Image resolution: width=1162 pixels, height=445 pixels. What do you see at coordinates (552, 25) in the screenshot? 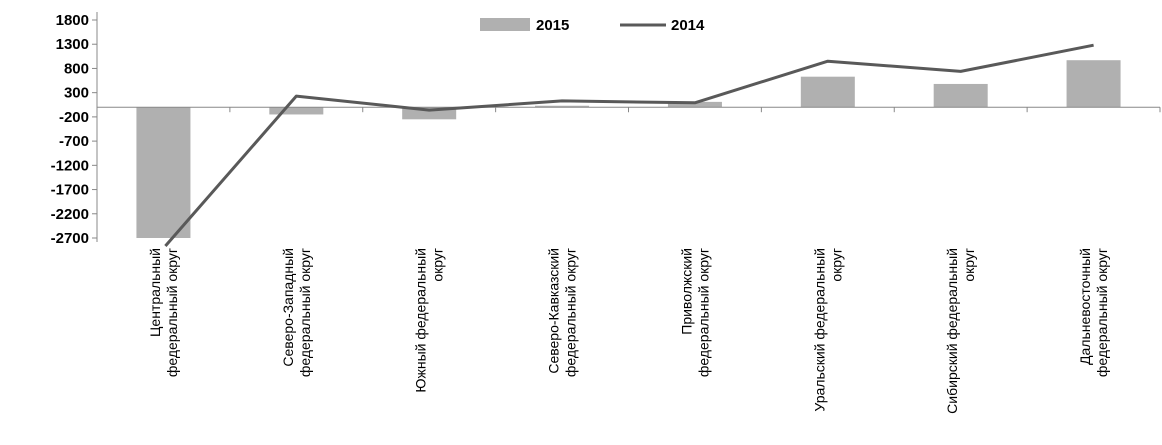
I see `legend-label-2015: 2015` at bounding box center [552, 25].